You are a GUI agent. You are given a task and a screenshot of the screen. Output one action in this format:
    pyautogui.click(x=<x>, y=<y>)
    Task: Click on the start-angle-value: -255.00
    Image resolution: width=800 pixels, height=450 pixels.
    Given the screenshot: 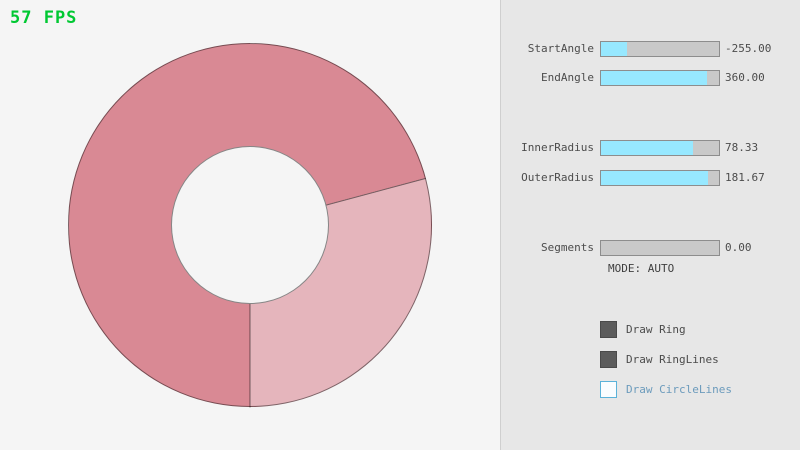 What is the action you would take?
    pyautogui.click(x=748, y=48)
    